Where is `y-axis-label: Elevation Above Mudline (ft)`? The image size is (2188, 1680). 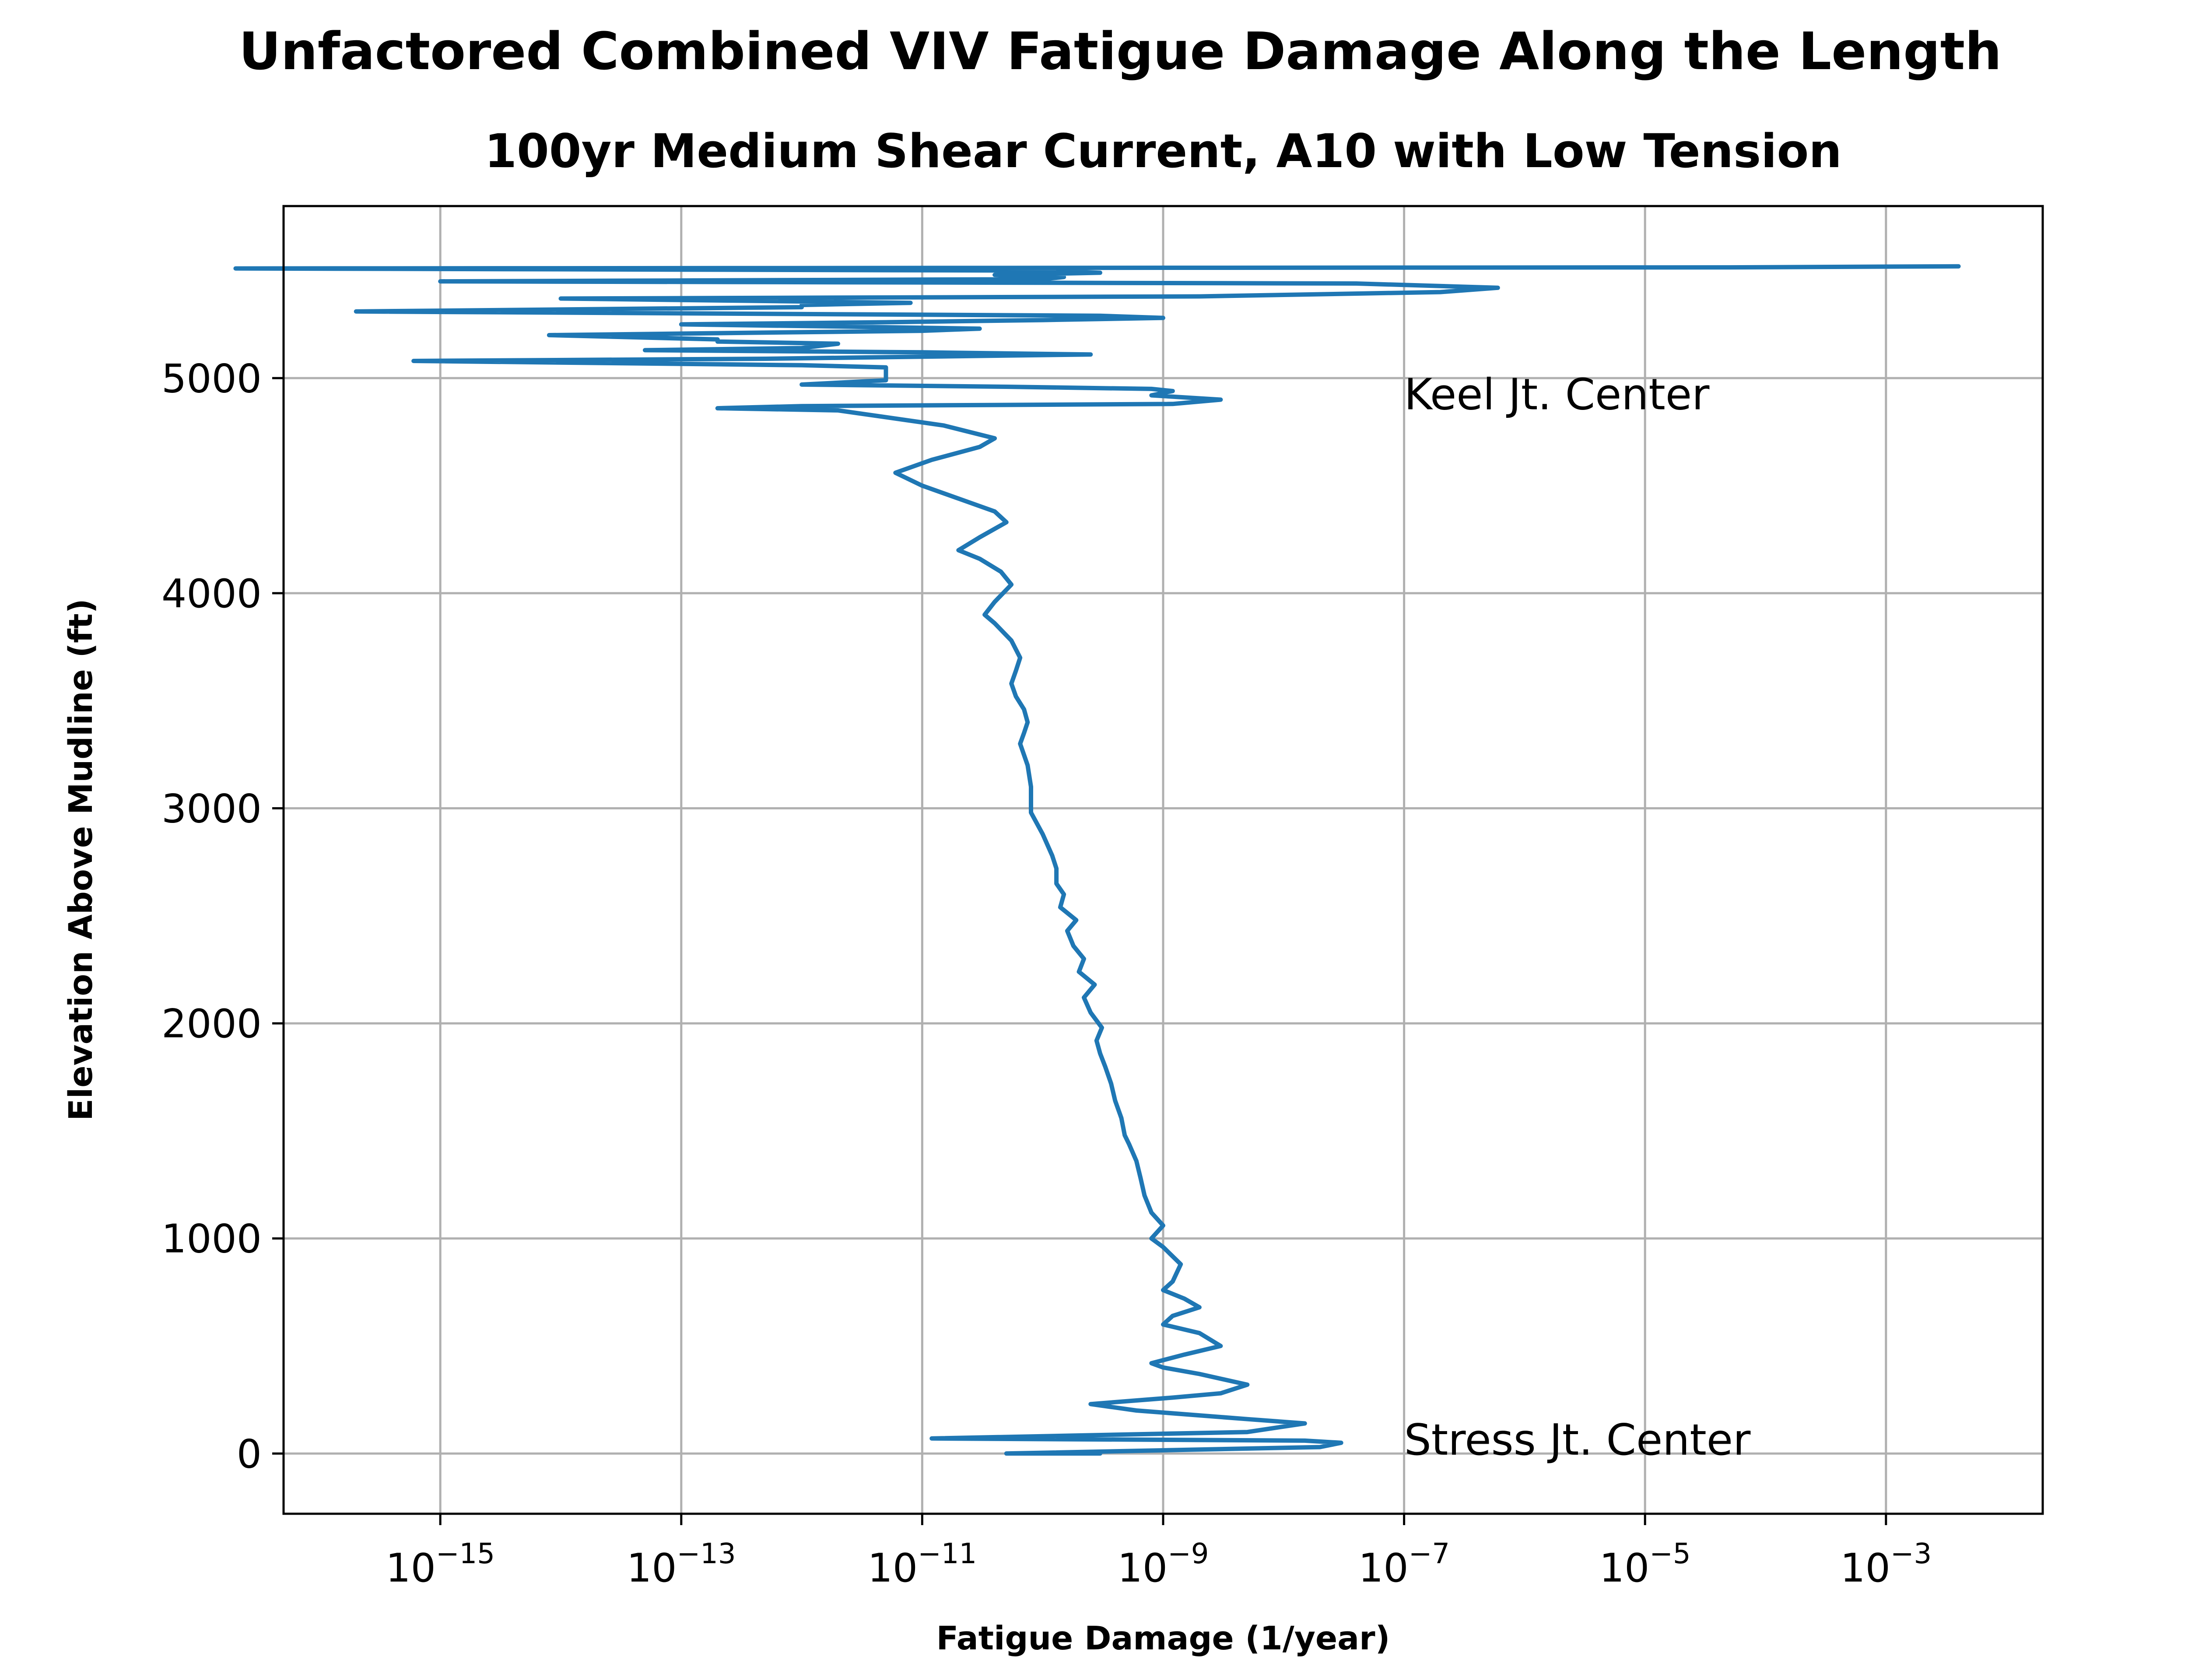
y-axis-label: Elevation Above Mudline (ft) is located at coordinates (81, 859).